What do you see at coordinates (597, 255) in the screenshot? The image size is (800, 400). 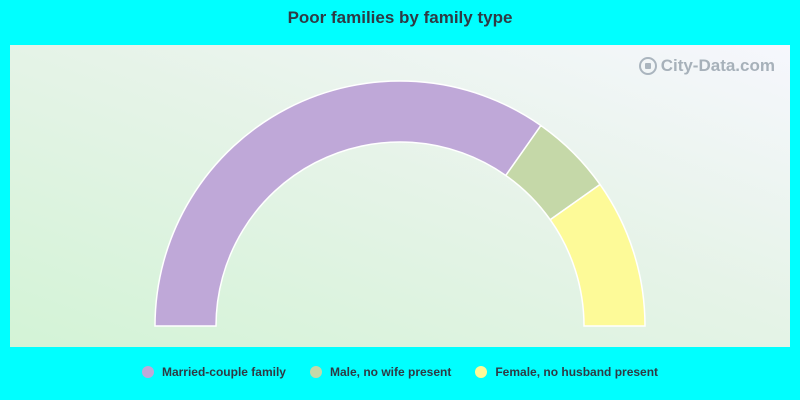 I see `slice-female-no-husband-present` at bounding box center [597, 255].